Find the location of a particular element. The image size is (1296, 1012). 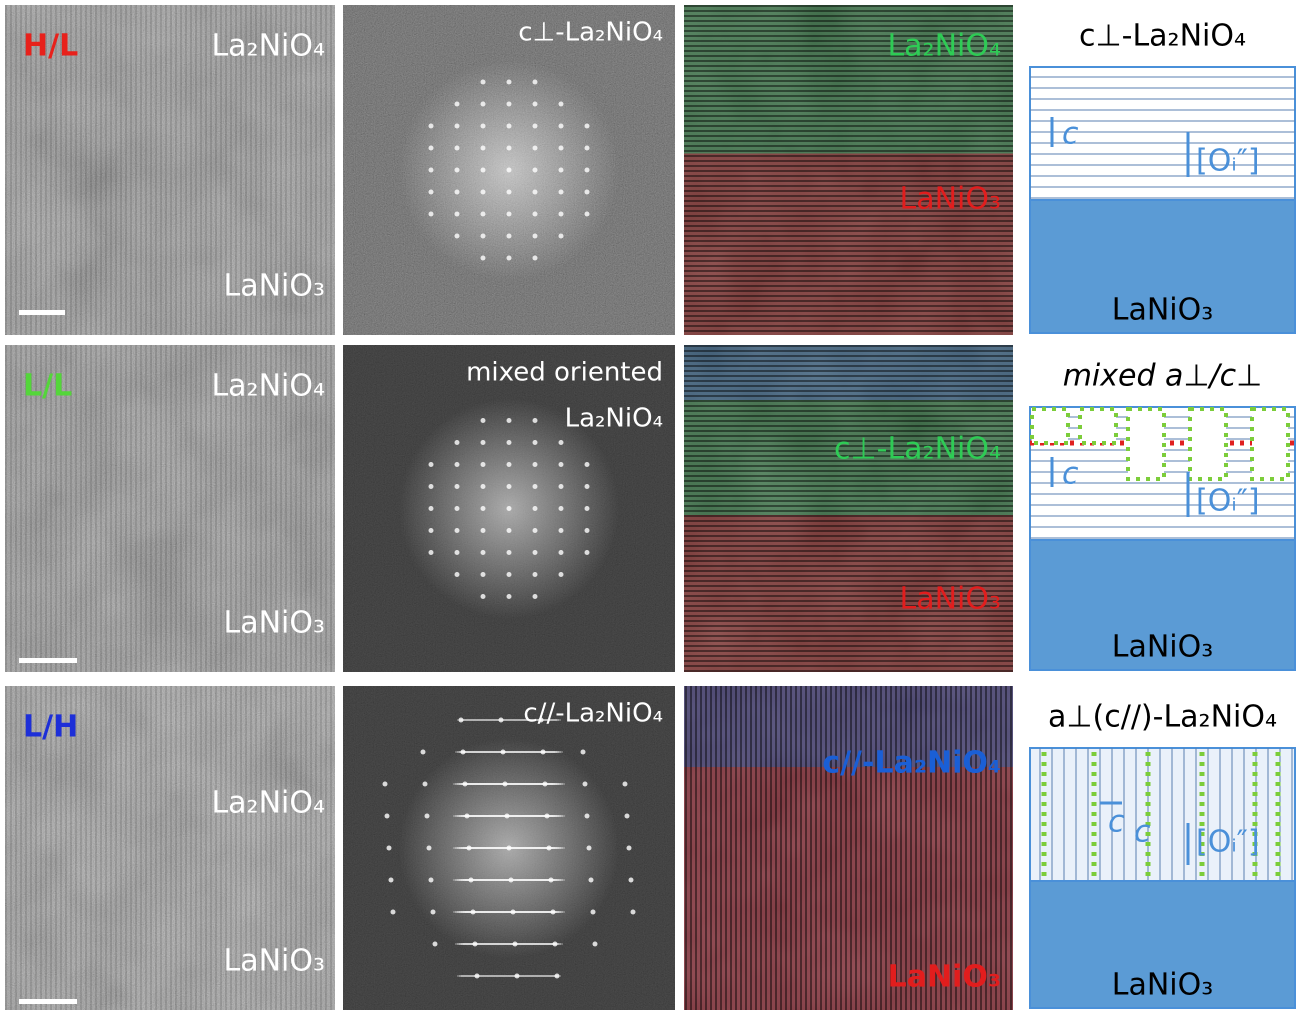

row-tag: H/L is located at coordinates (50, 46).